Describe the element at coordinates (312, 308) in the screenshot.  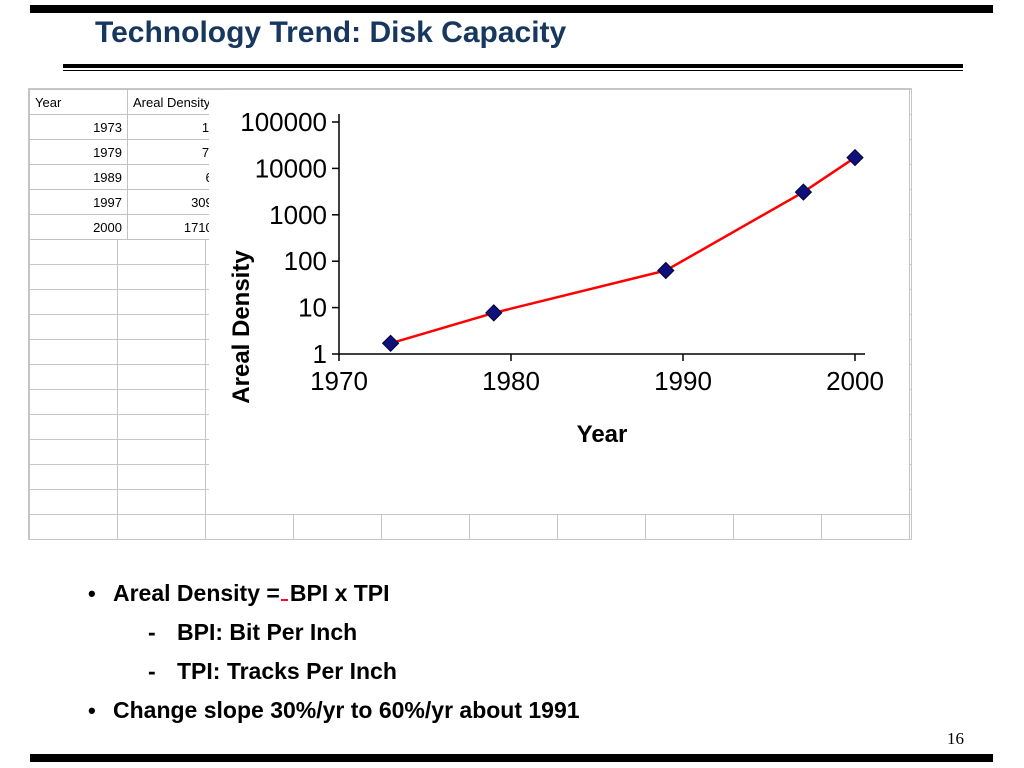
I see `svg-text: 10` at that location.